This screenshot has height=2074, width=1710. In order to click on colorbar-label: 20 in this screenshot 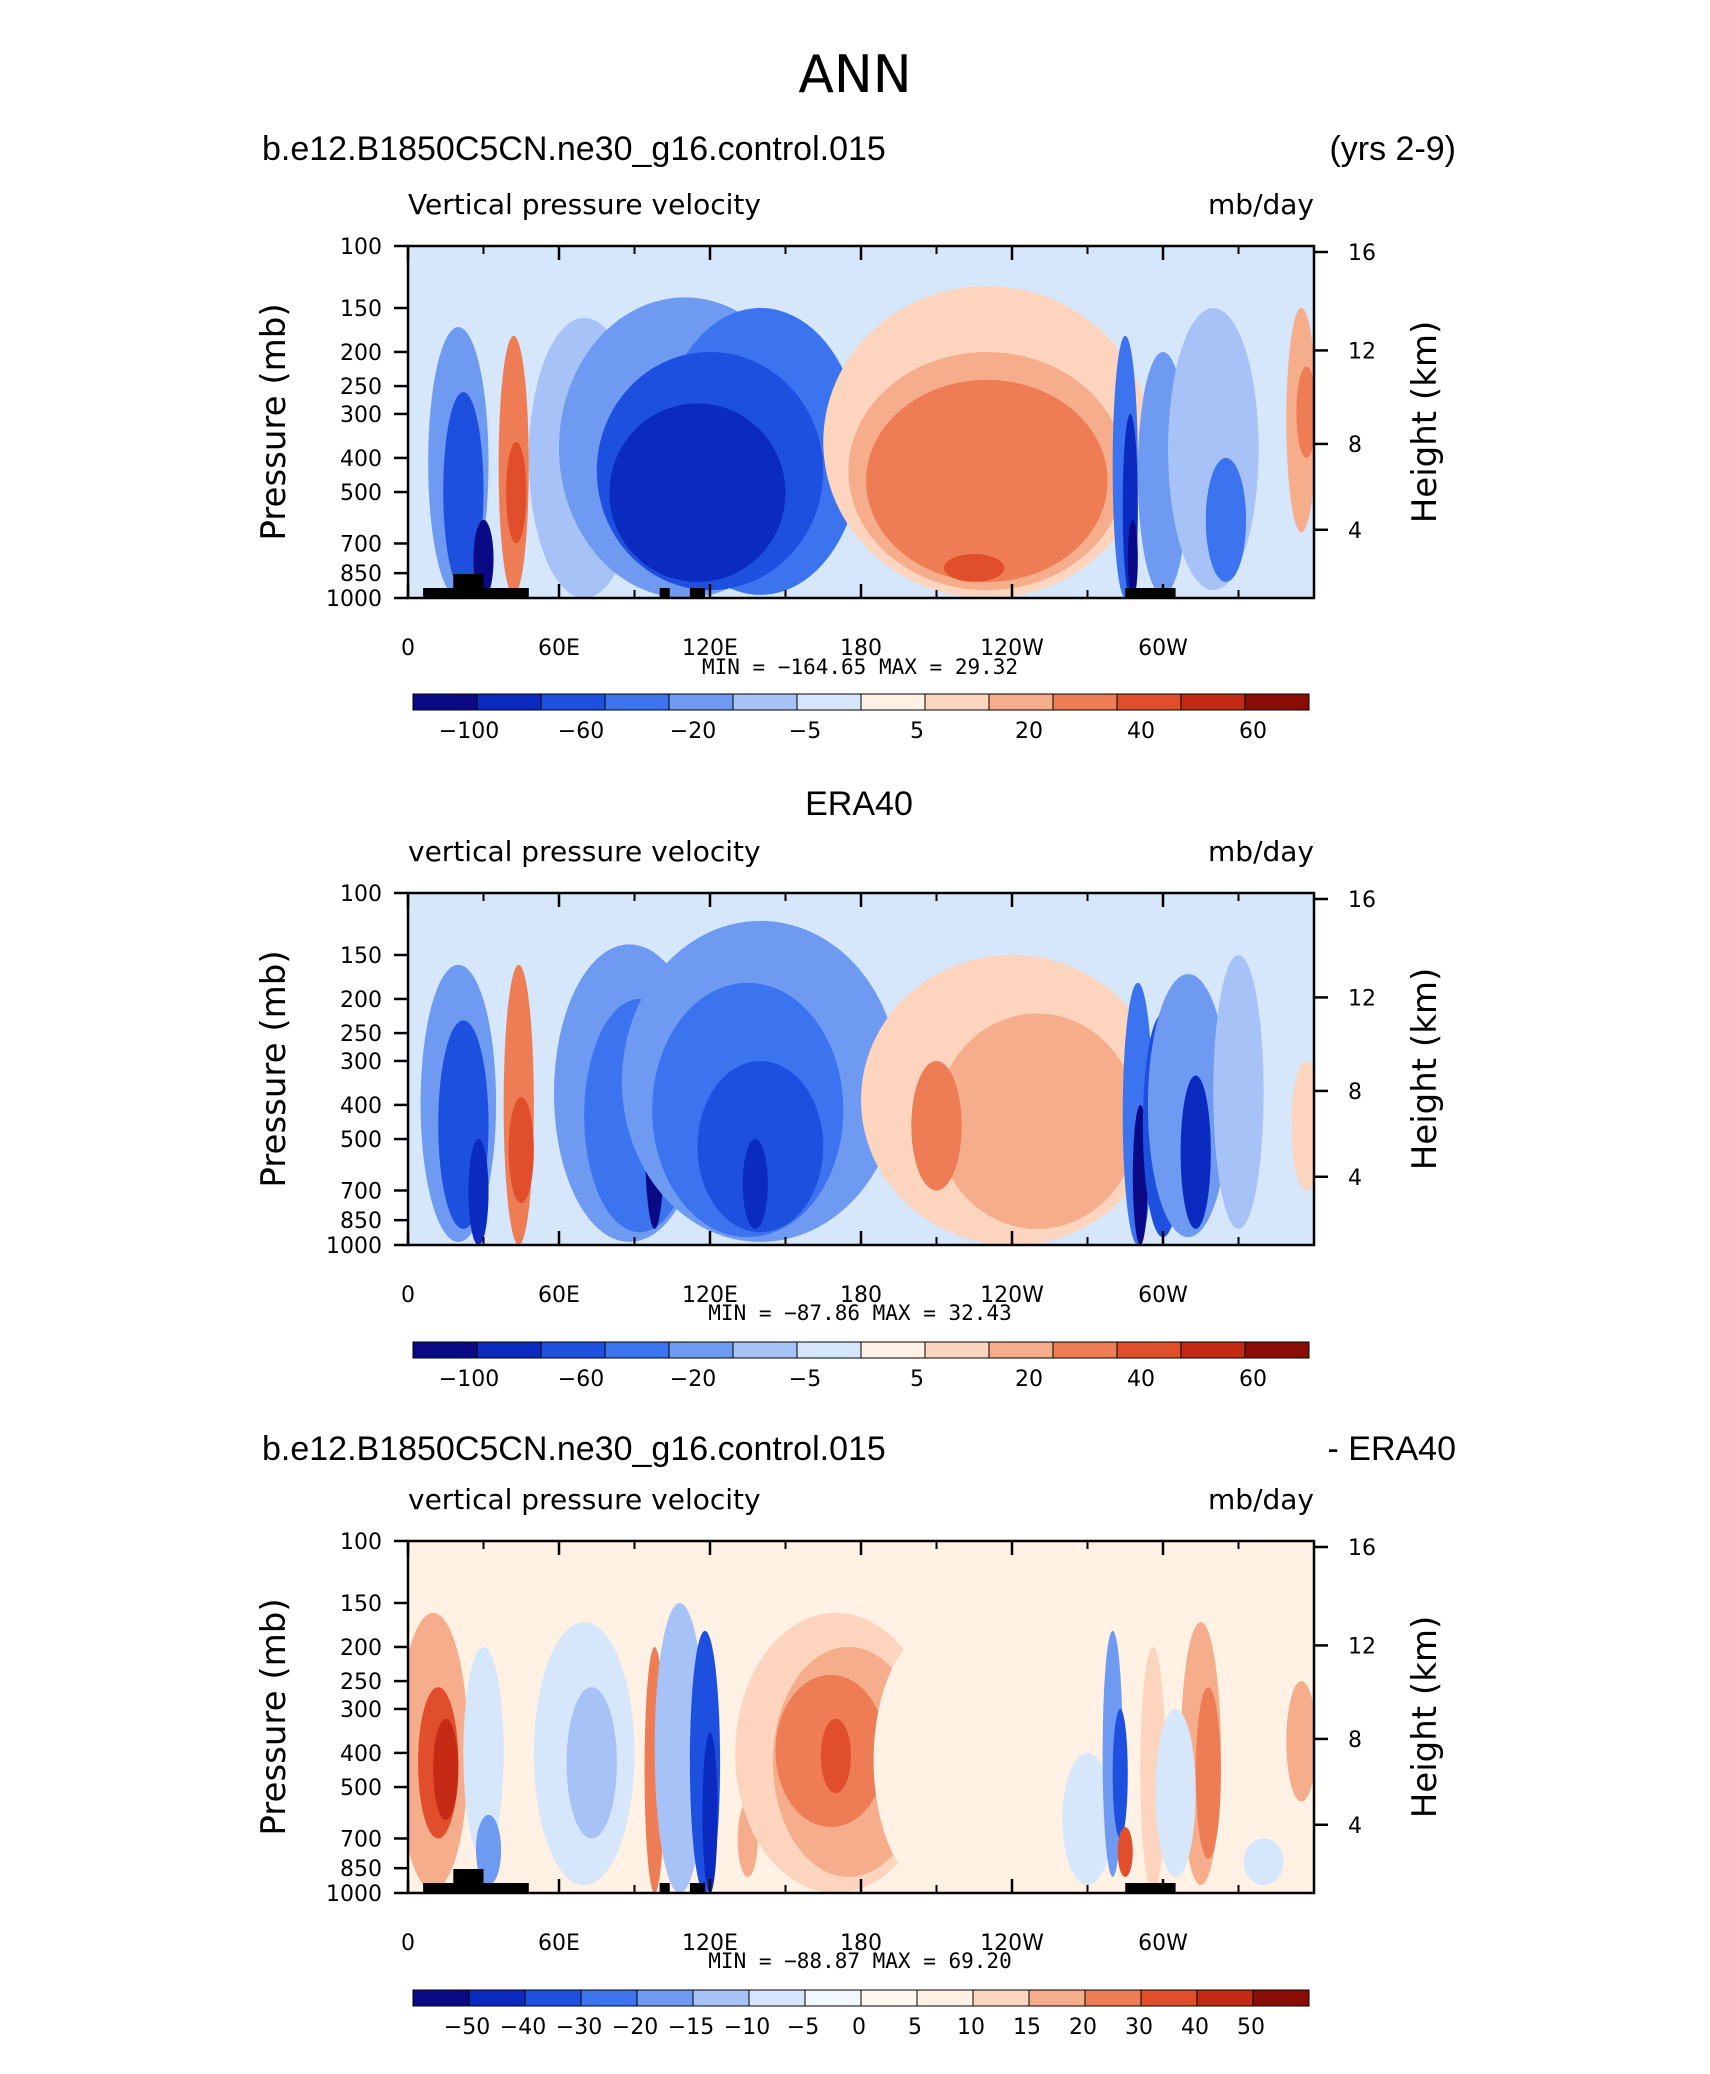, I will do `click(1029, 731)`.